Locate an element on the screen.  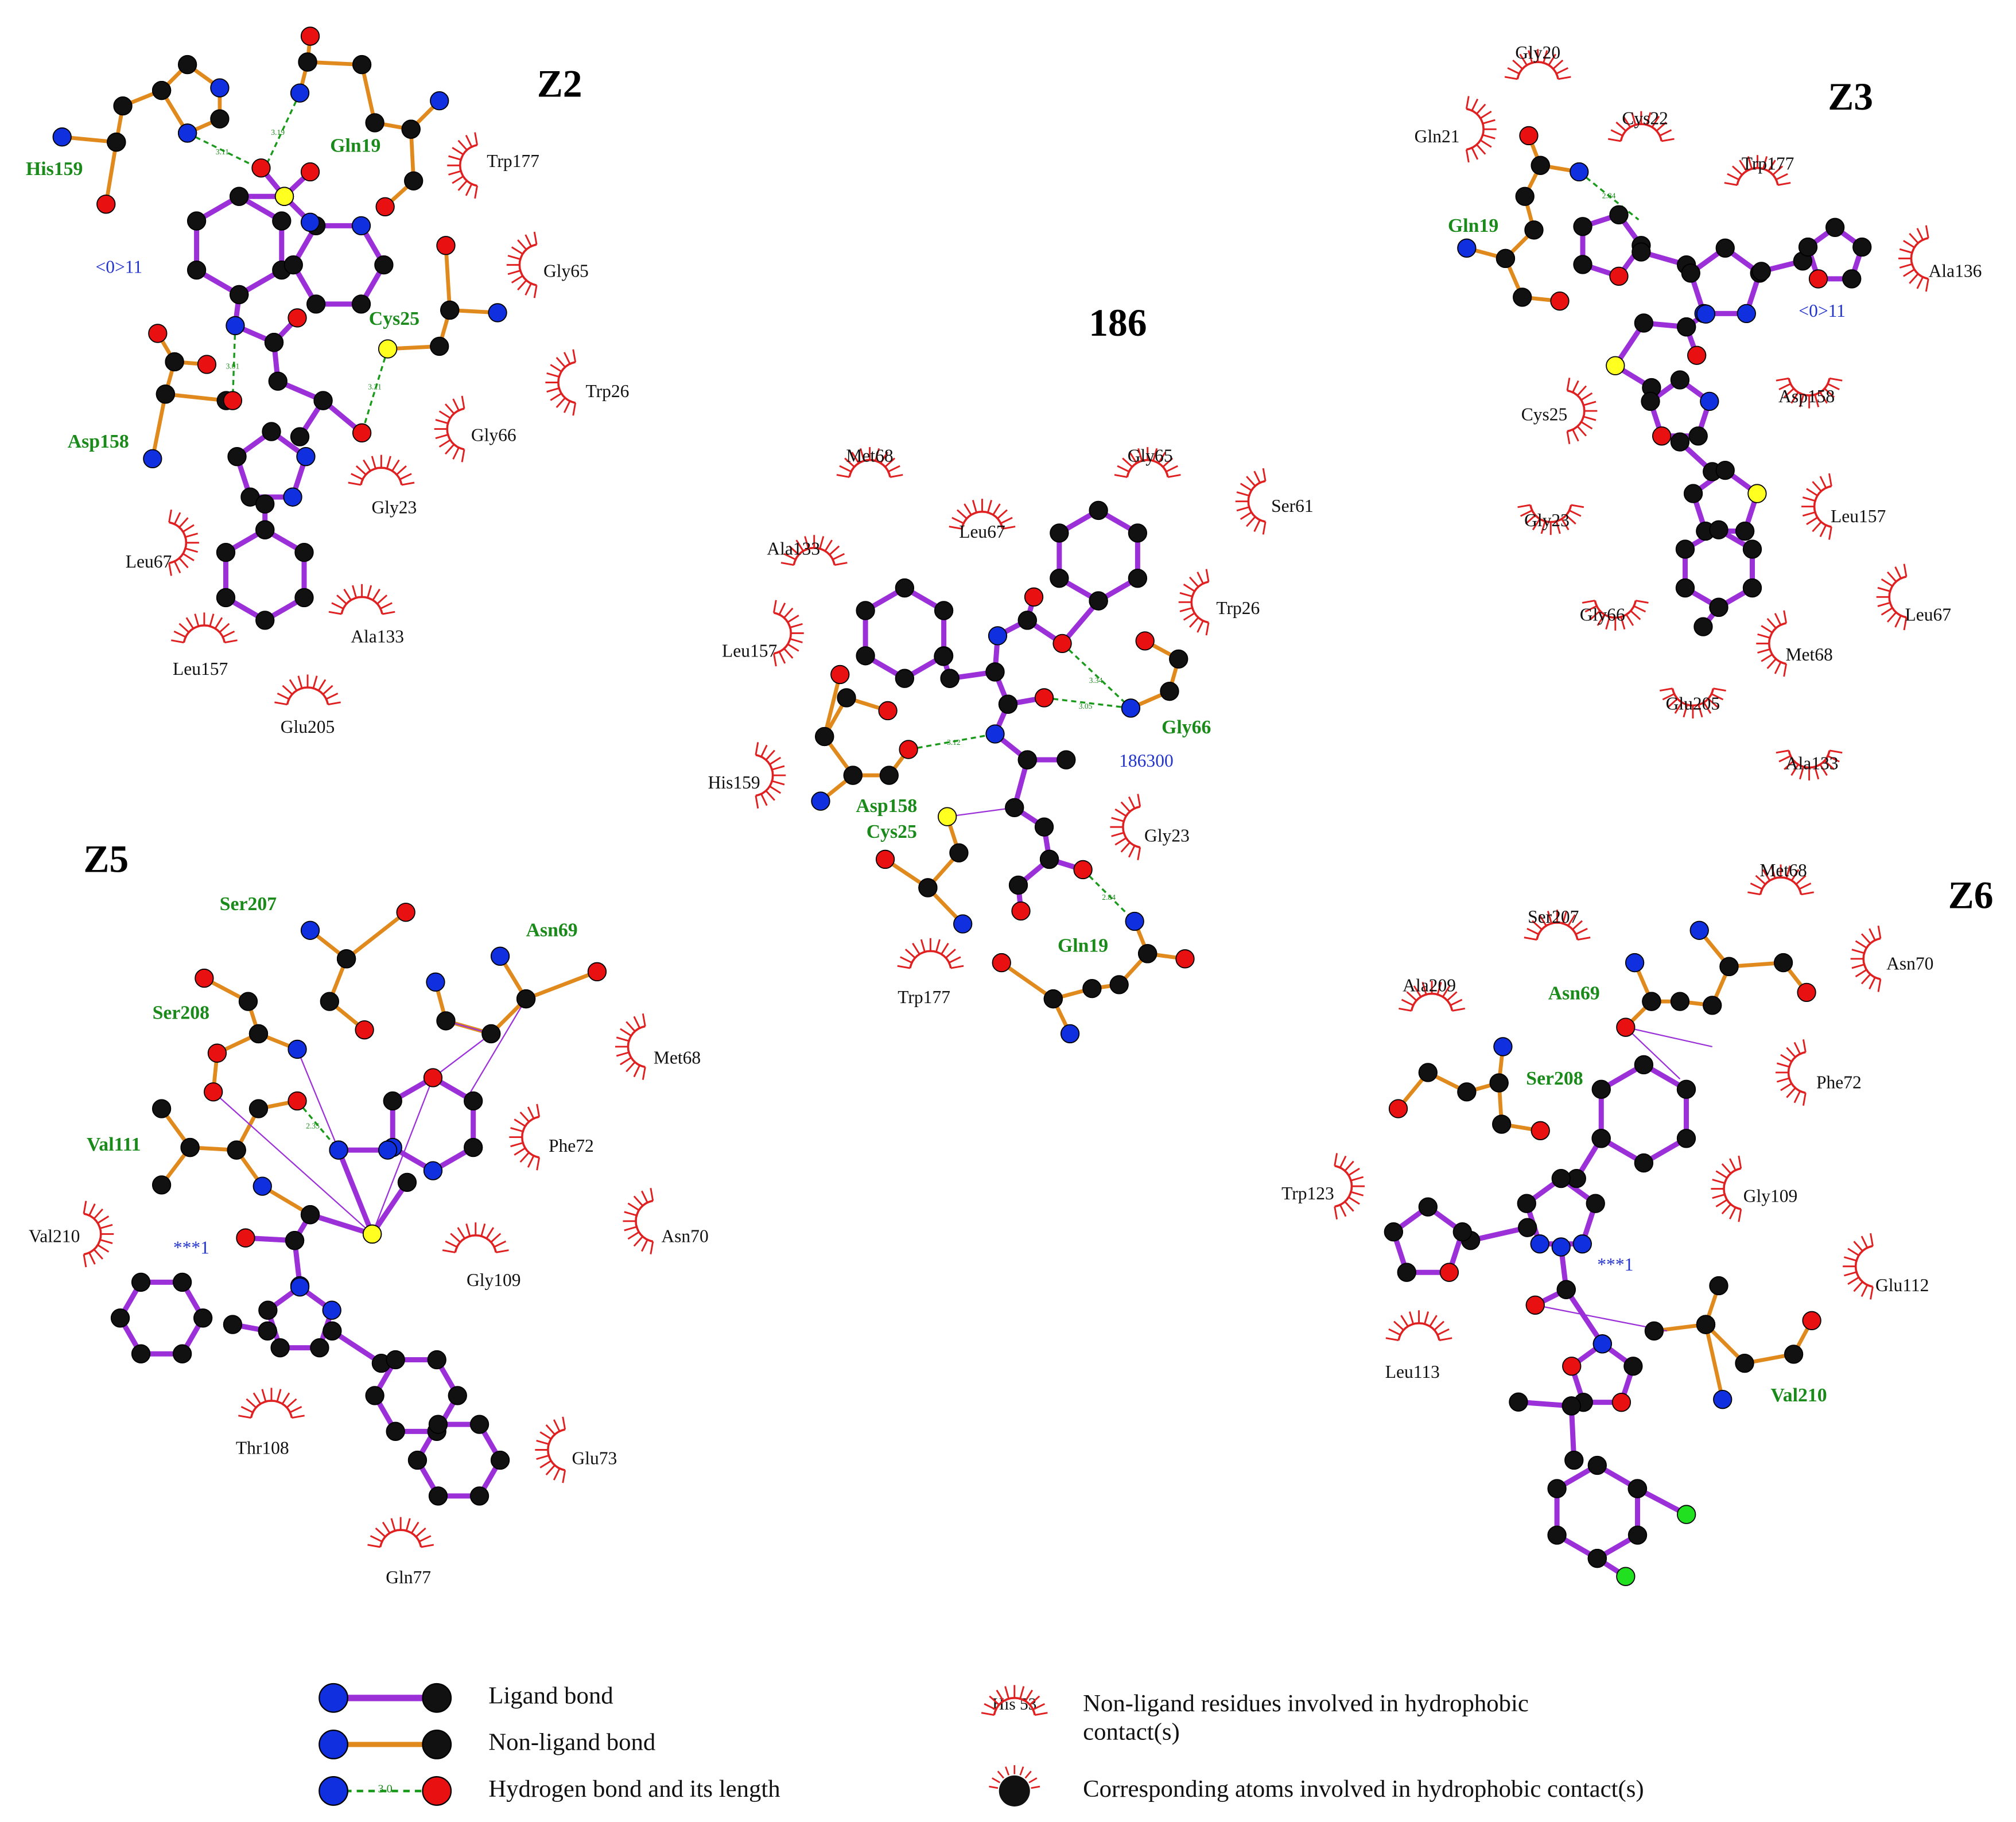
contact-line is located at coordinates (318, 1100).